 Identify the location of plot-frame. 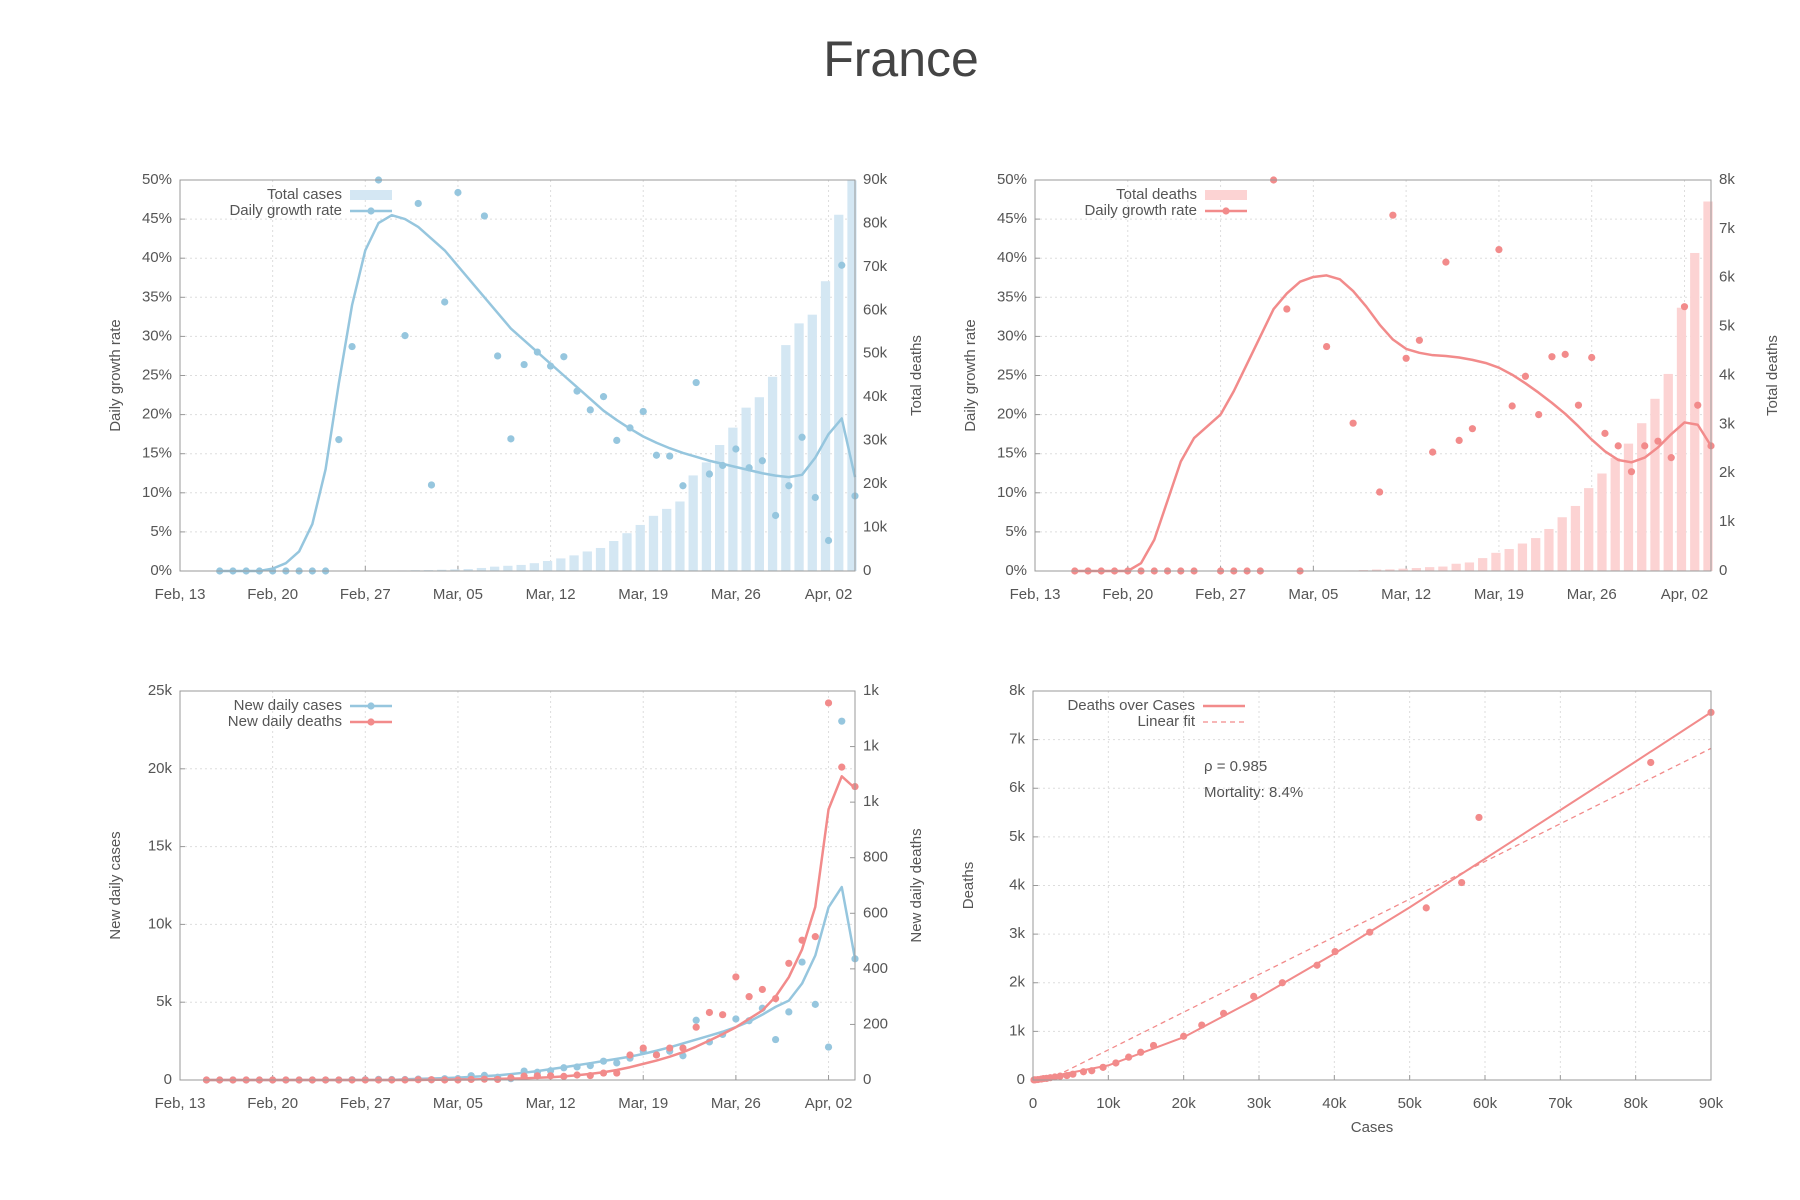
(1372, 885).